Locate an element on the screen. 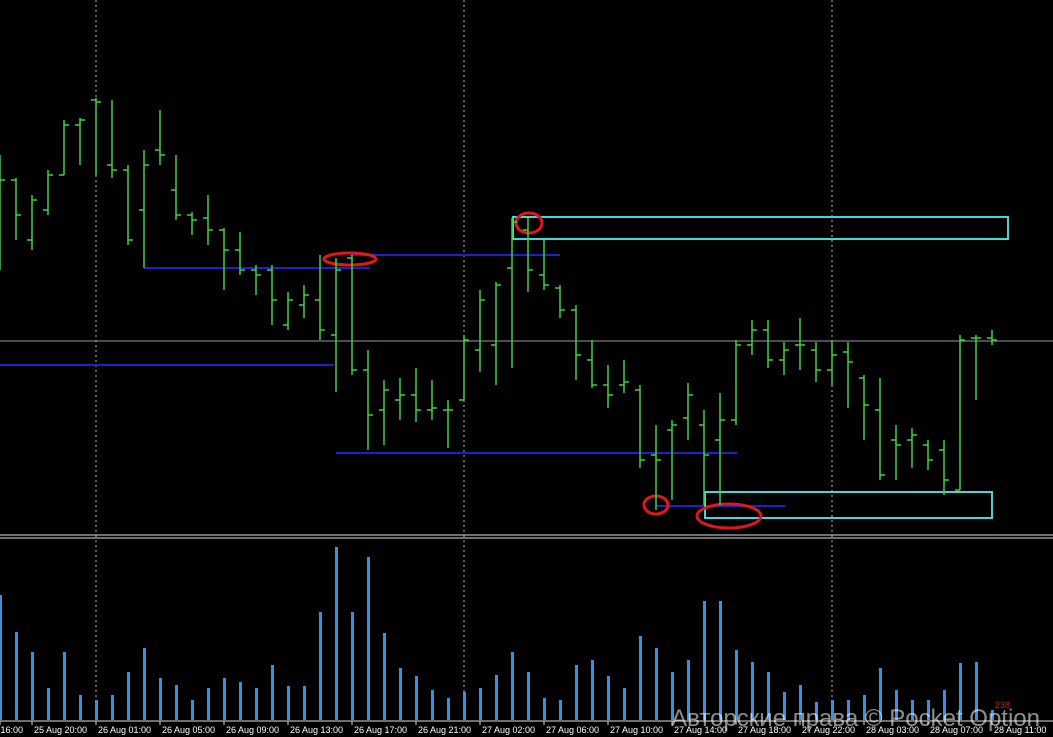  x-tick-label: 26 Aug 01:00 is located at coordinates (124, 730).